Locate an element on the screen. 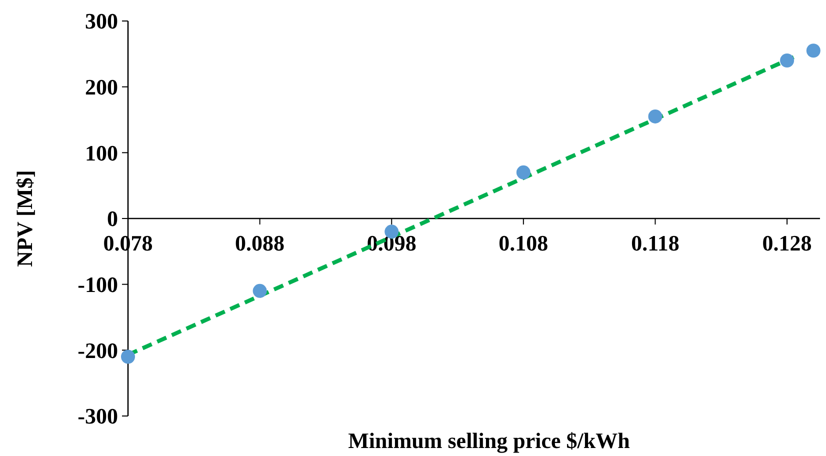  y-tick-label: 0 is located at coordinates (112, 219).